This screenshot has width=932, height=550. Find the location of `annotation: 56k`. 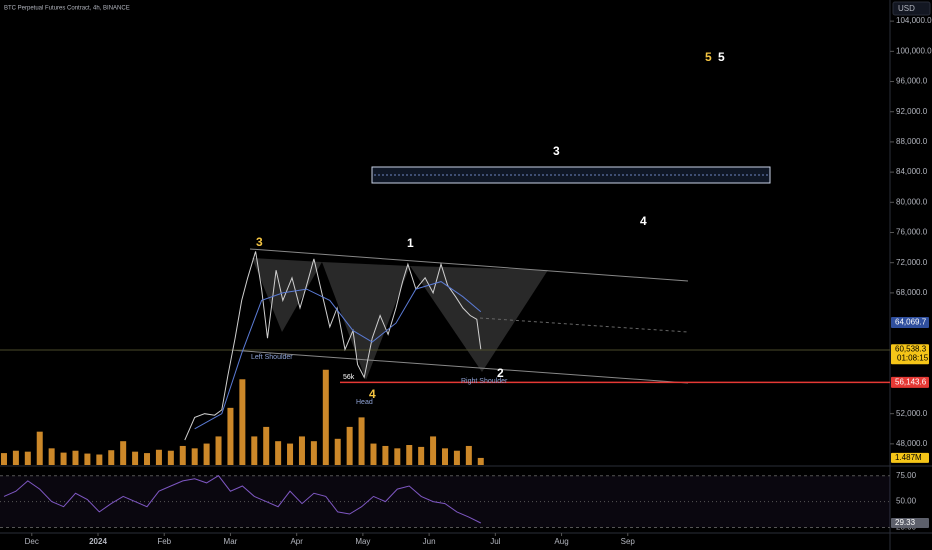

annotation: 56k is located at coordinates (349, 377).